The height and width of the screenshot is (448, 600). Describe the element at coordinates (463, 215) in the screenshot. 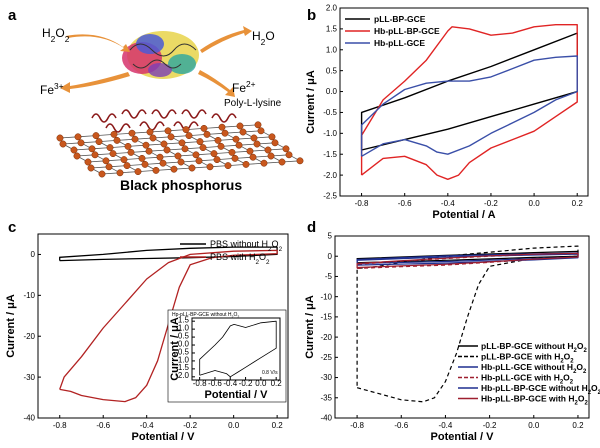

I see `x-axis-label: Potential / A` at that location.